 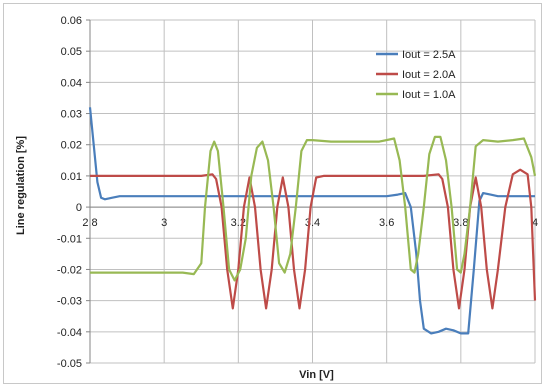 I want to click on x-tick-label: 3.8, so click(x=460, y=223).